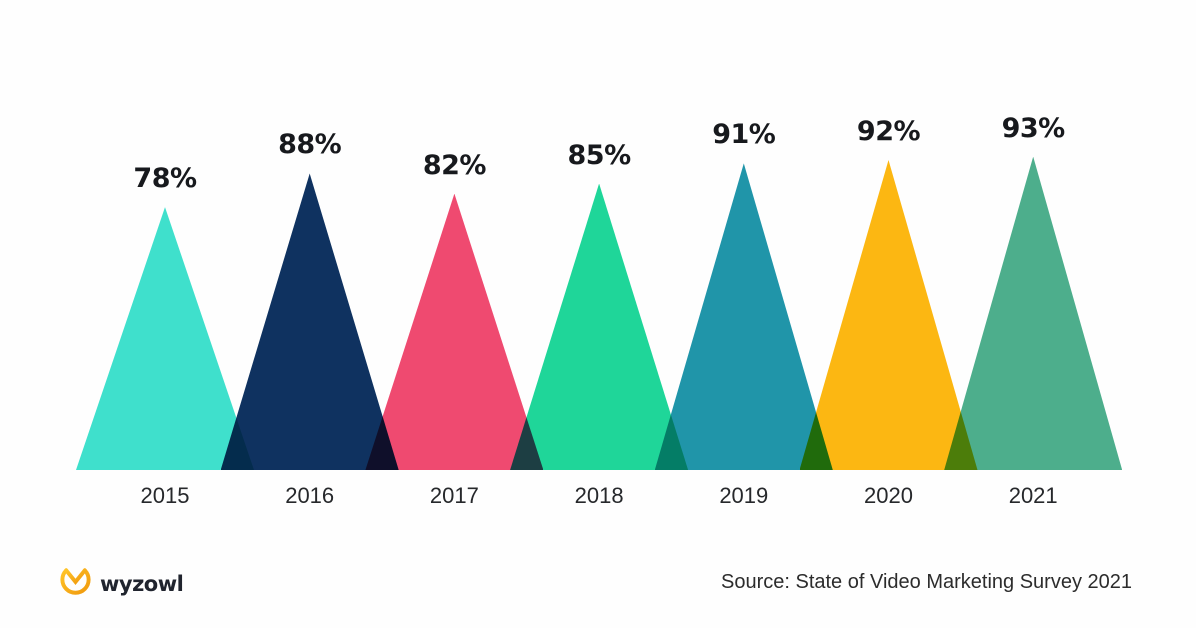  I want to click on year-label-2016: 2016, so click(310, 495).